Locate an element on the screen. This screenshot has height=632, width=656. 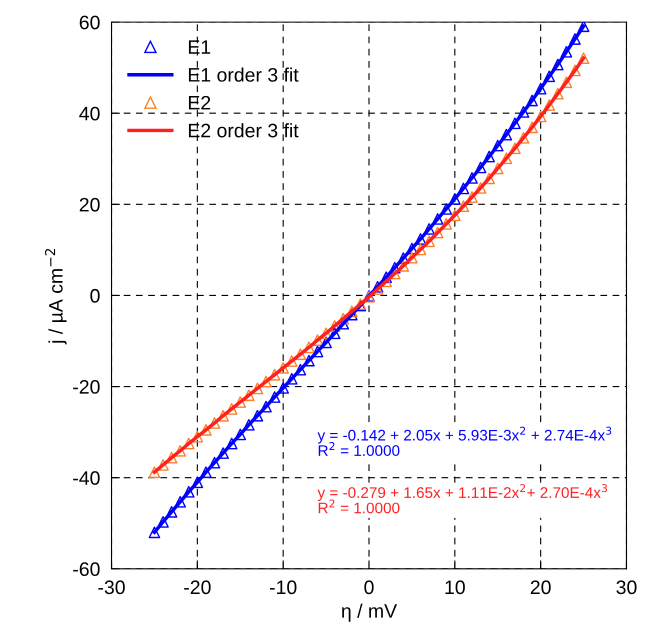
y-axis-title: j / µA cm$^{−2}$ is located at coordinates (55, 296).